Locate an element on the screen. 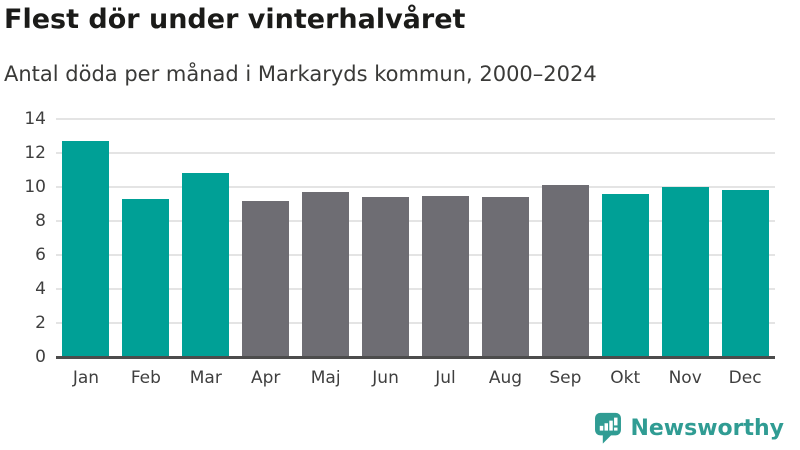  newsworthy-logo: Newsworthy is located at coordinates (688, 428).